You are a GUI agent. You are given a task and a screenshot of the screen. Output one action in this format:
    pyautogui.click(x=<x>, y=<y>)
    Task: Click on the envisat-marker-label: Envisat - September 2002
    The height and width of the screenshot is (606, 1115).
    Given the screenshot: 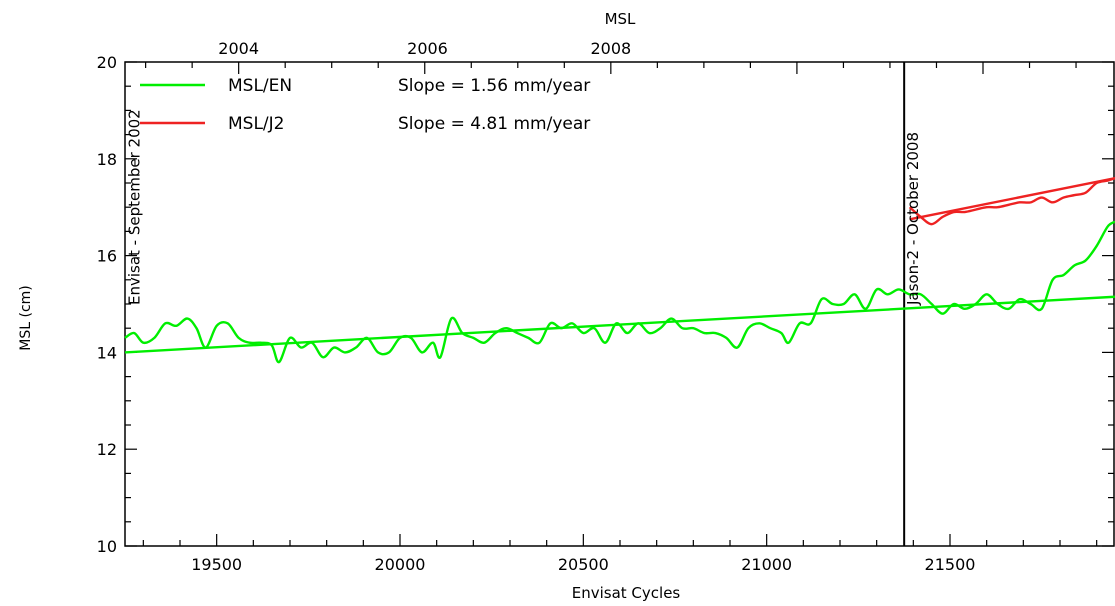 What is the action you would take?
    pyautogui.click(x=134, y=207)
    